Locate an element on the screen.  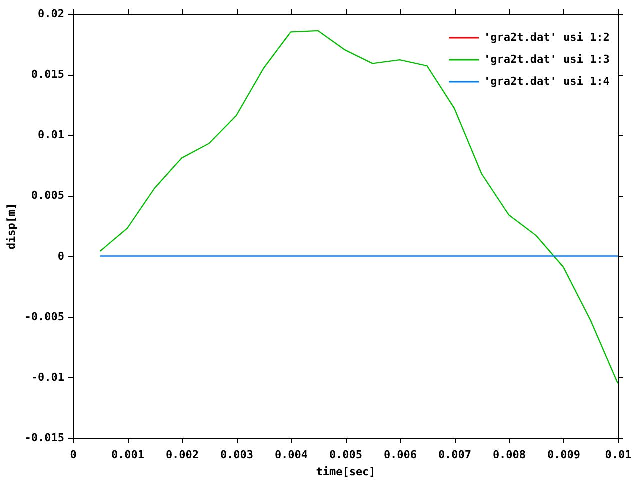
x-tick-label: 0.008 is located at coordinates (509, 455).